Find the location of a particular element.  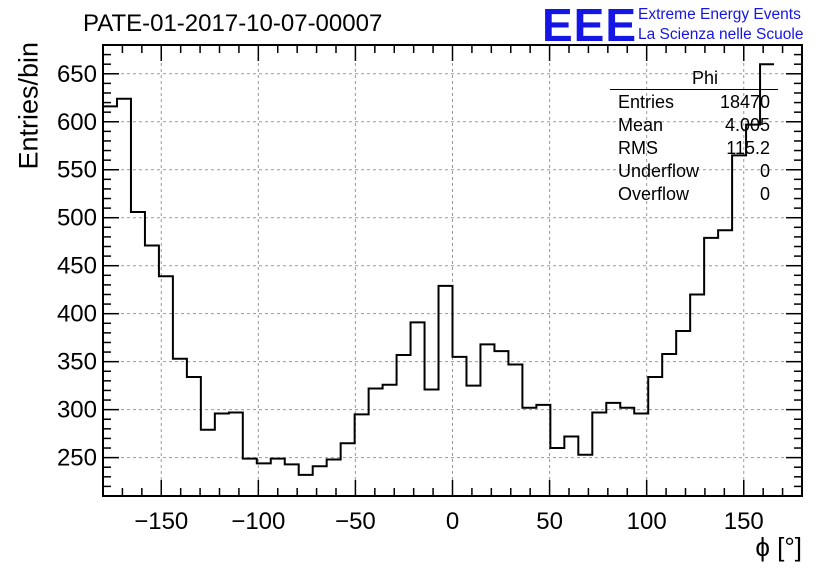

stats-value: 115.2 is located at coordinates (748, 148).